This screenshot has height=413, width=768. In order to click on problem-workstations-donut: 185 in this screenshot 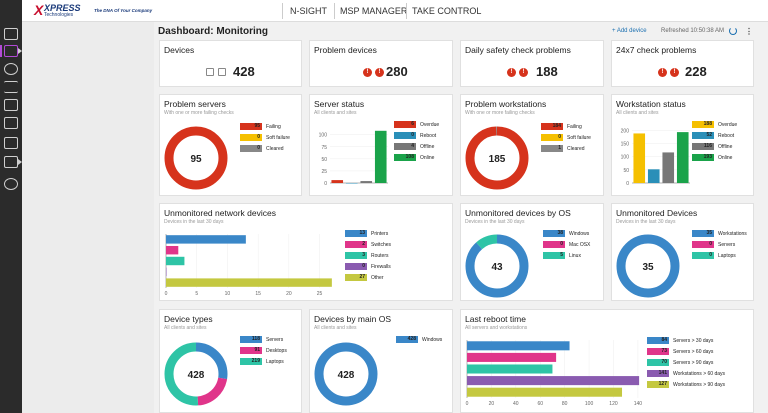, I will do `click(497, 156)`.